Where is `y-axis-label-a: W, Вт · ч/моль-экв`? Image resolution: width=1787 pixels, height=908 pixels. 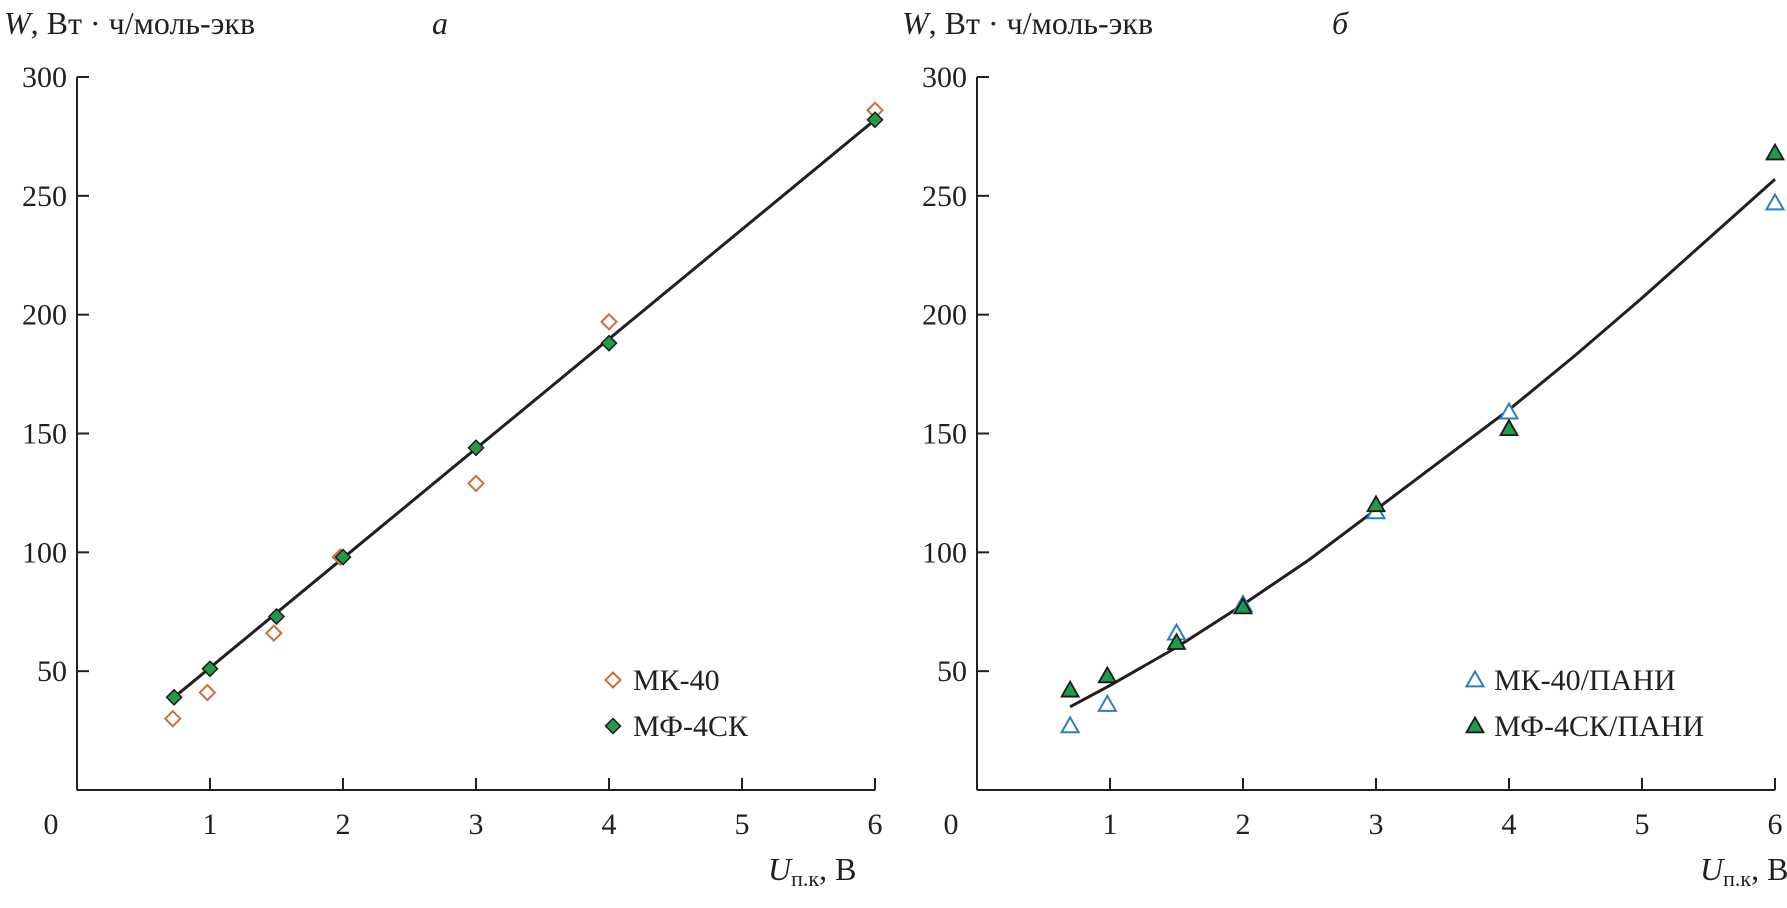
y-axis-label-a: W, Вт · ч/моль-экв is located at coordinates (129, 23).